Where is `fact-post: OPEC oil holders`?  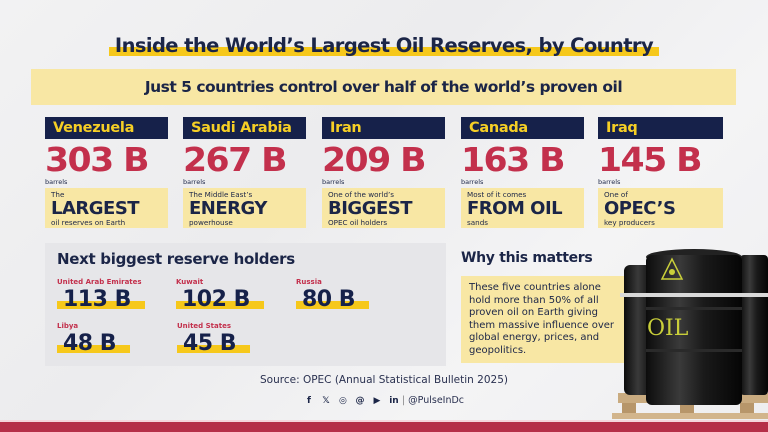 fact-post: OPEC oil holders is located at coordinates (358, 222).